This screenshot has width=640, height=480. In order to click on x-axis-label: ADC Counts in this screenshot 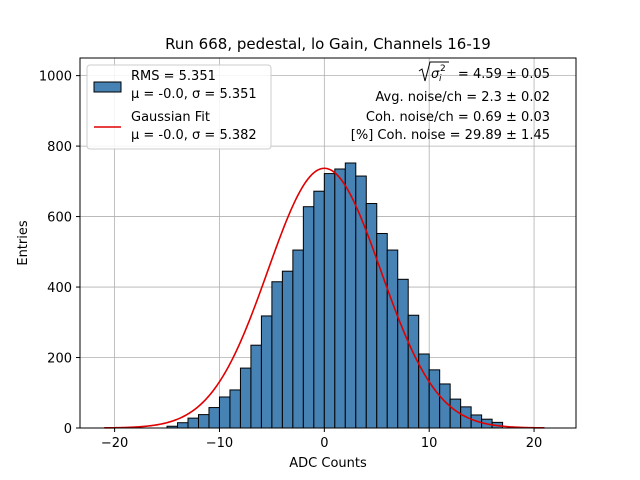, I will do `click(328, 463)`.